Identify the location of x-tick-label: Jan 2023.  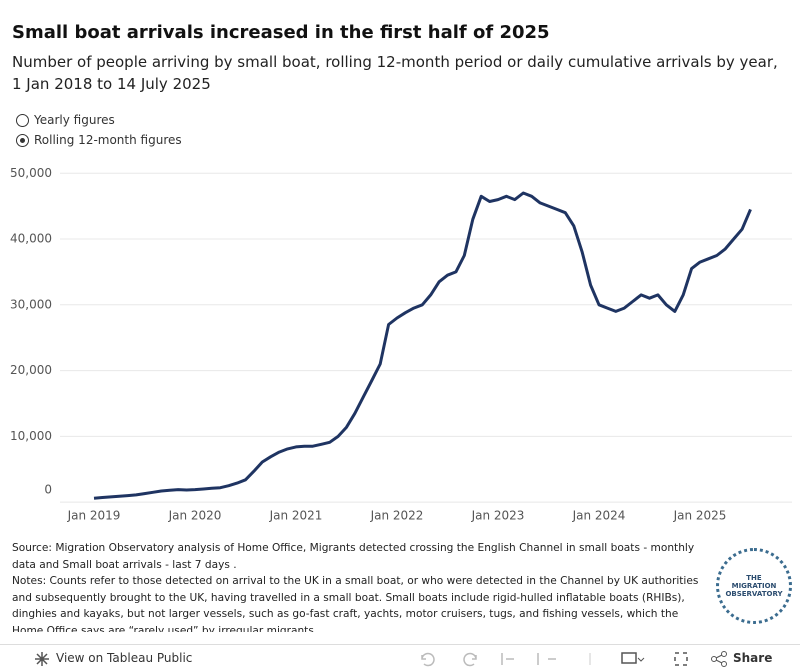
(498, 516).